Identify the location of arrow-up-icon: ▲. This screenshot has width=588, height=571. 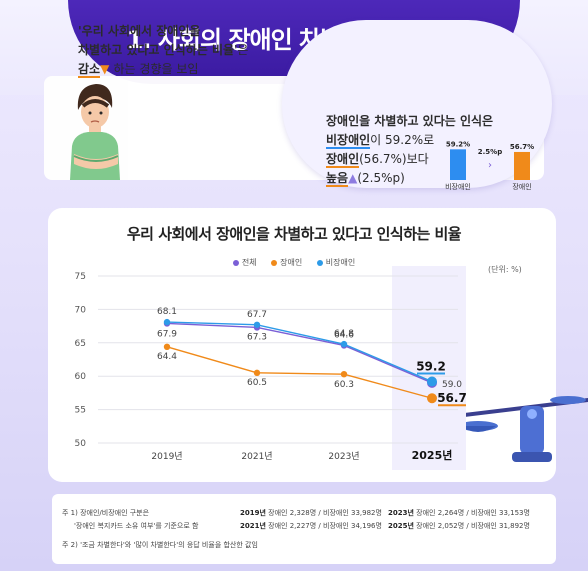
(353, 178).